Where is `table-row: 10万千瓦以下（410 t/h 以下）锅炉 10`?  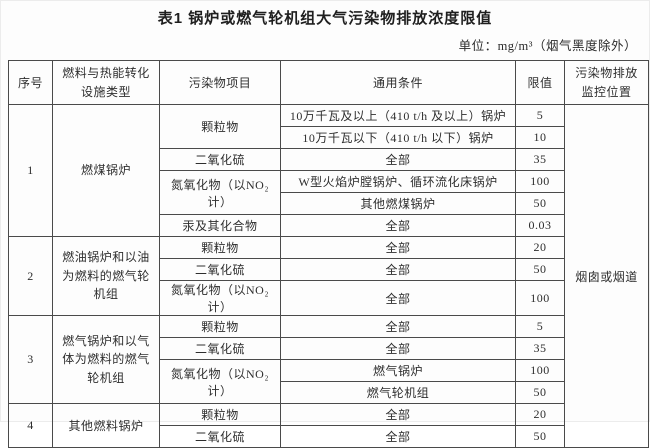
table-row: 10万千瓦以下（410 t/h 以下）锅炉 10 is located at coordinates (329, 137).